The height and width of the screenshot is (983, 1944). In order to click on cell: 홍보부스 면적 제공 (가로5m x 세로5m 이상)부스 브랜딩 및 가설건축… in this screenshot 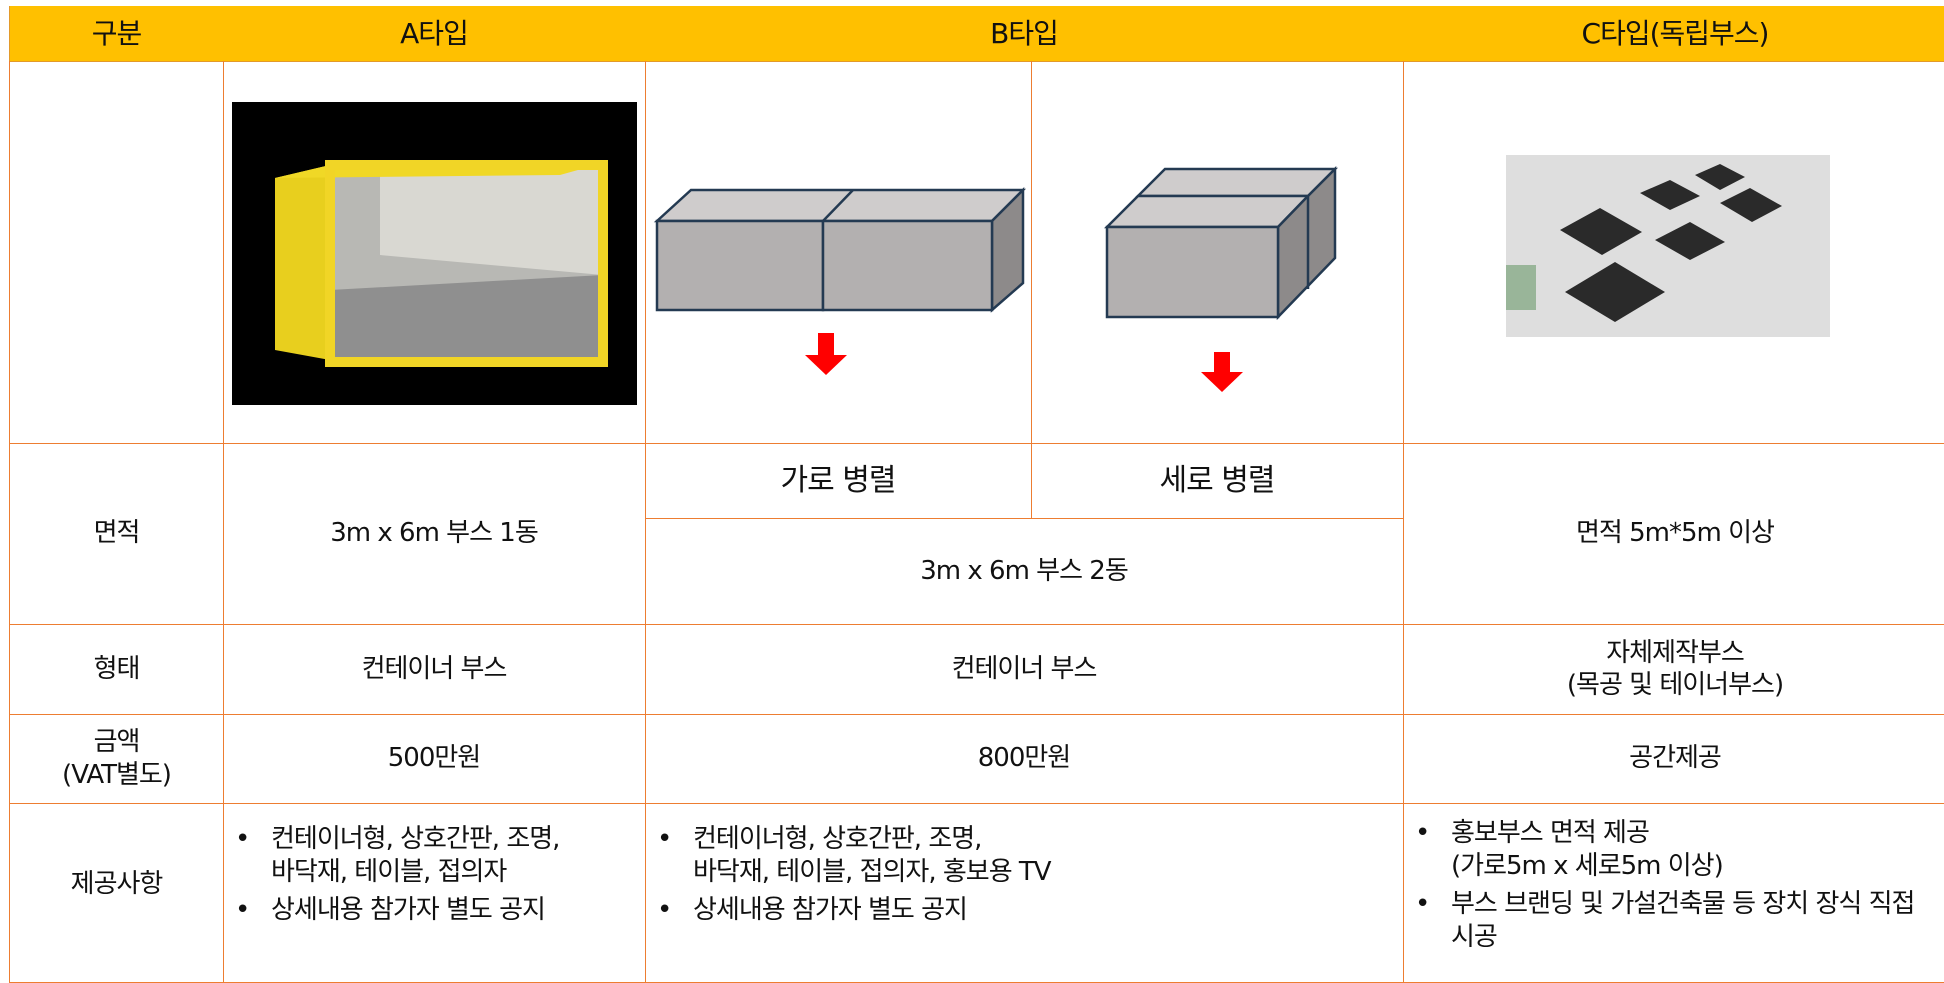, I will do `click(1673, 893)`.